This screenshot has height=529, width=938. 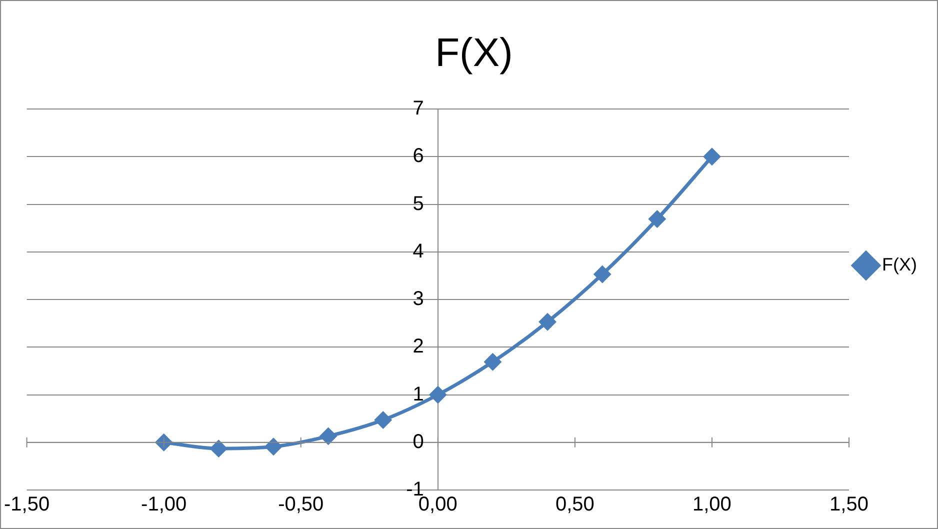 What do you see at coordinates (900, 264) in the screenshot?
I see `legend-label: F(X)` at bounding box center [900, 264].